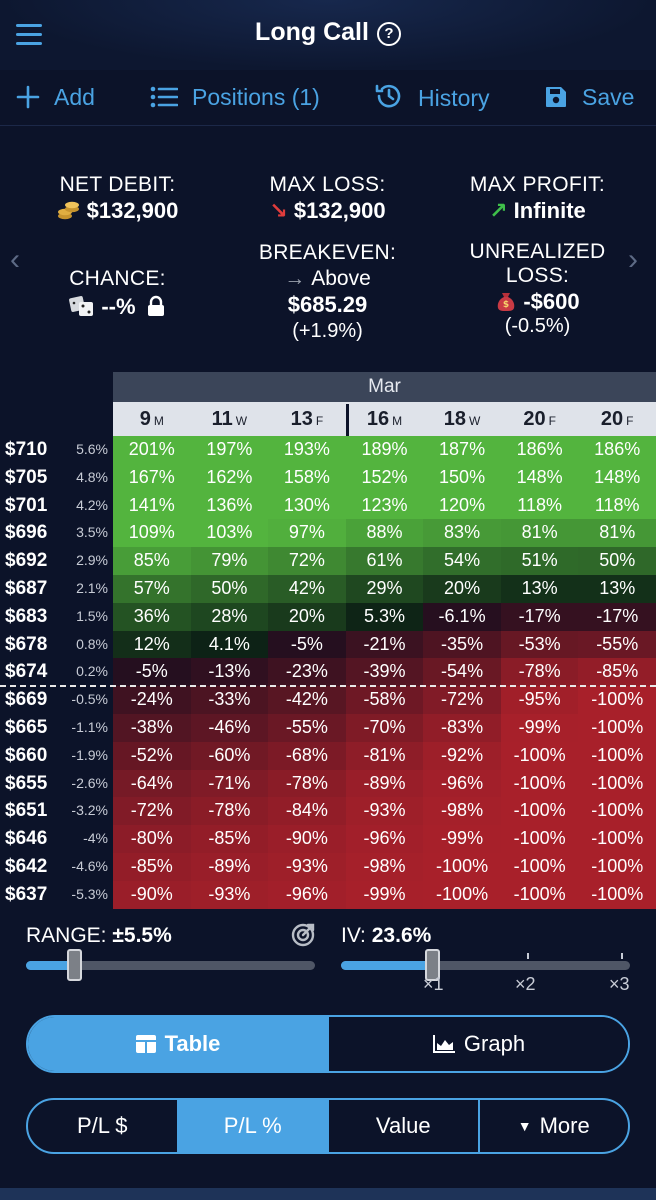 Image resolution: width=656 pixels, height=1200 pixels. What do you see at coordinates (462, 728) in the screenshot?
I see `pl-cell: -83%` at bounding box center [462, 728].